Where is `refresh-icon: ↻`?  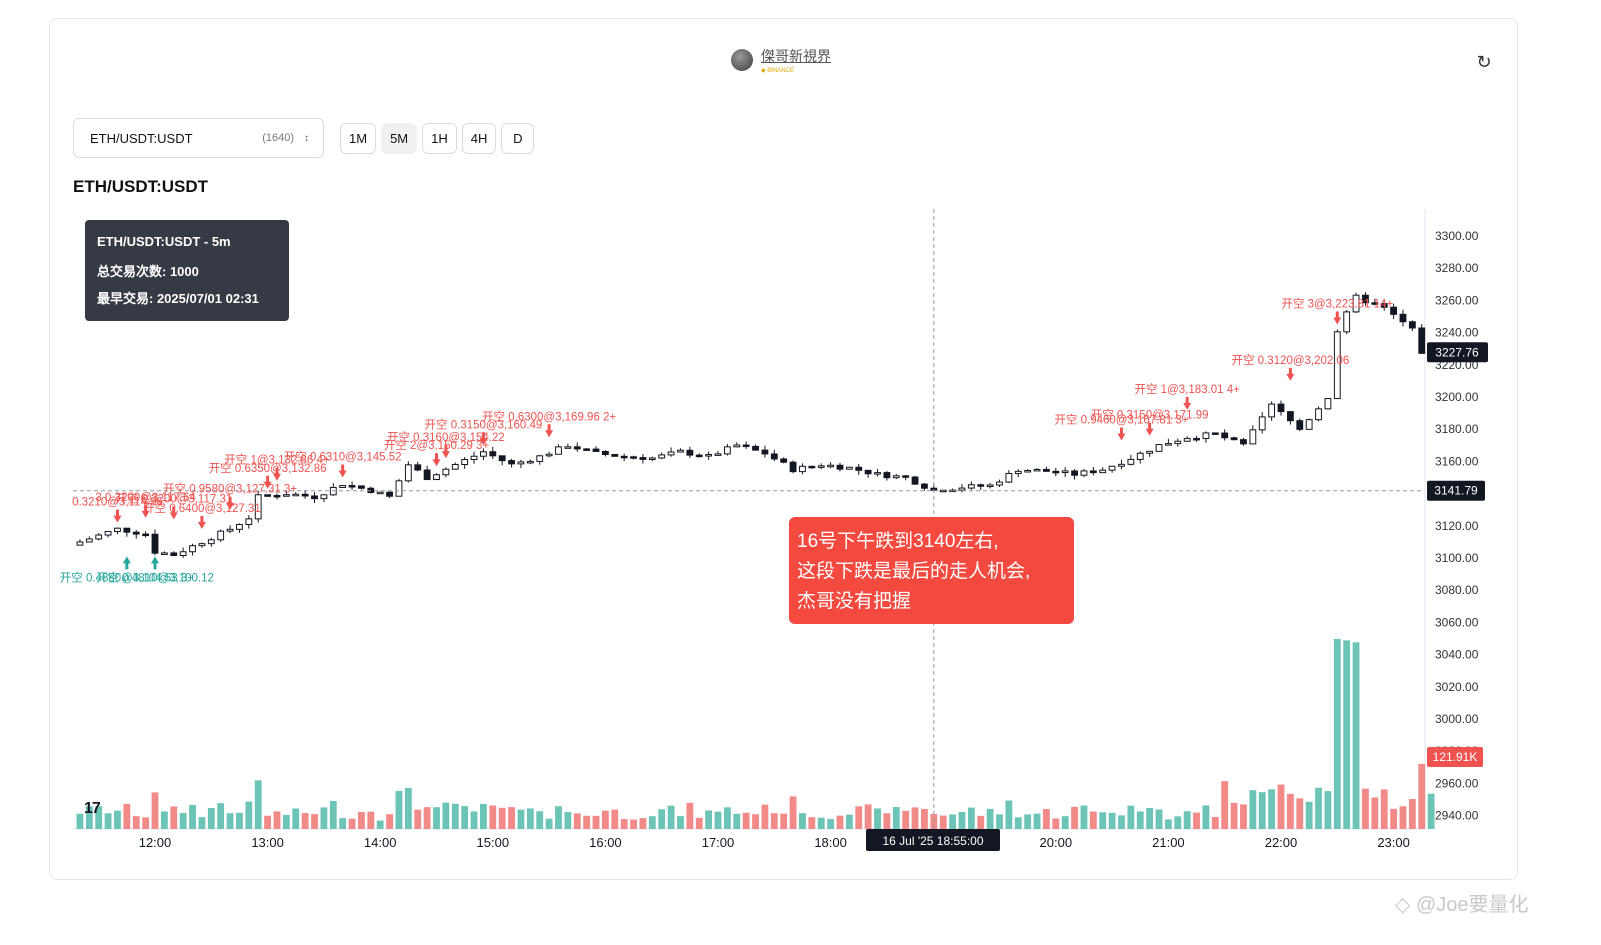 refresh-icon: ↻ is located at coordinates (1484, 62).